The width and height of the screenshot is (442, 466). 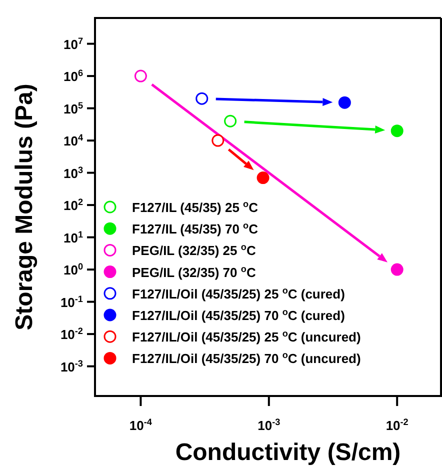 What do you see at coordinates (141, 425) in the screenshot?
I see `x-tick-label: 10$^{-4}$` at bounding box center [141, 425].